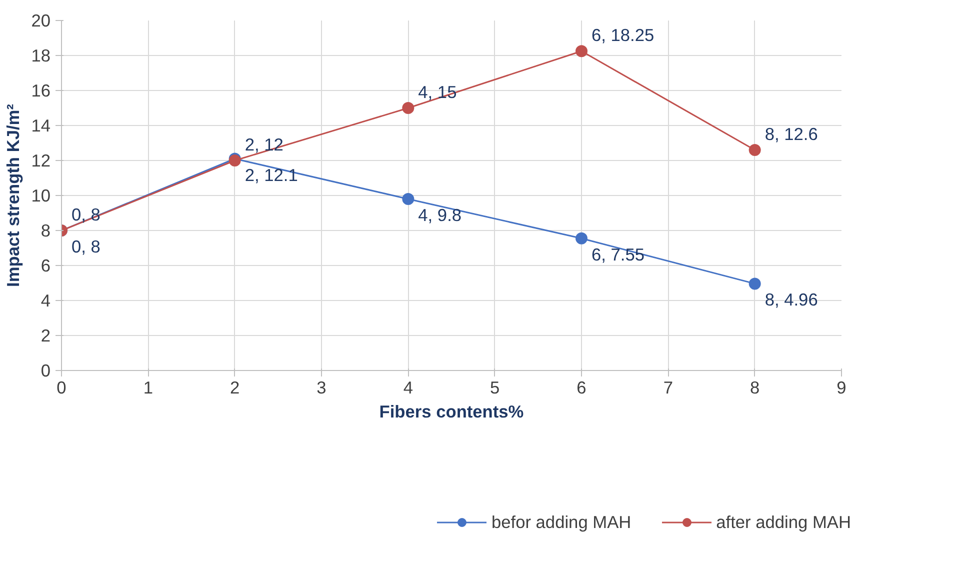 The width and height of the screenshot is (956, 577). Describe the element at coordinates (41, 160) in the screenshot. I see `y-tick-label: 12` at that location.